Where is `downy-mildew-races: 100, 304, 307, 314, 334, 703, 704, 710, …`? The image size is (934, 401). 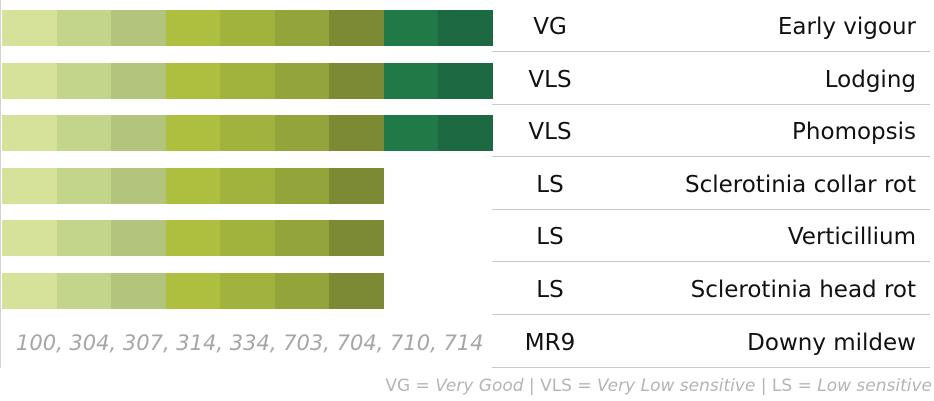 downy-mildew-races: 100, 304, 307, 314, 334, 703, 704, 710, … is located at coordinates (250, 342).